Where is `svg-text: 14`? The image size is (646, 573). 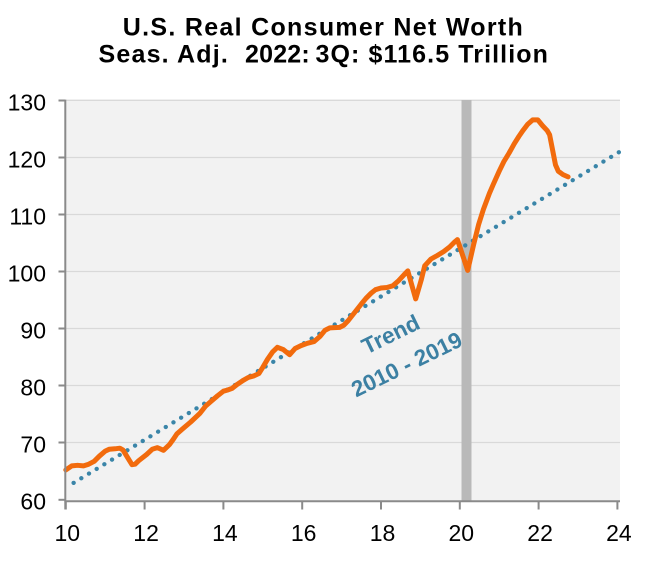 svg-text: 14 is located at coordinates (225, 533).